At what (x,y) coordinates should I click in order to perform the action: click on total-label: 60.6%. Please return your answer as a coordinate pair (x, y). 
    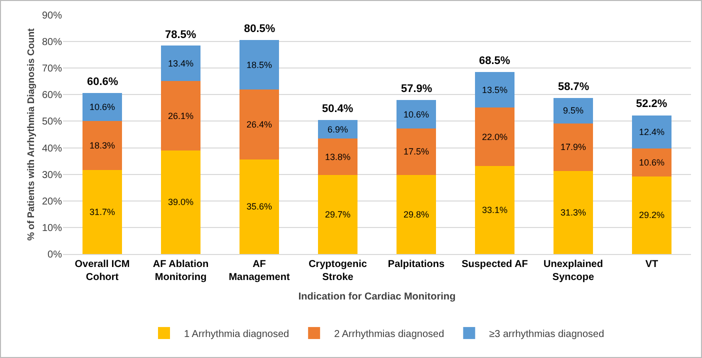
    Looking at the image, I should click on (102, 82).